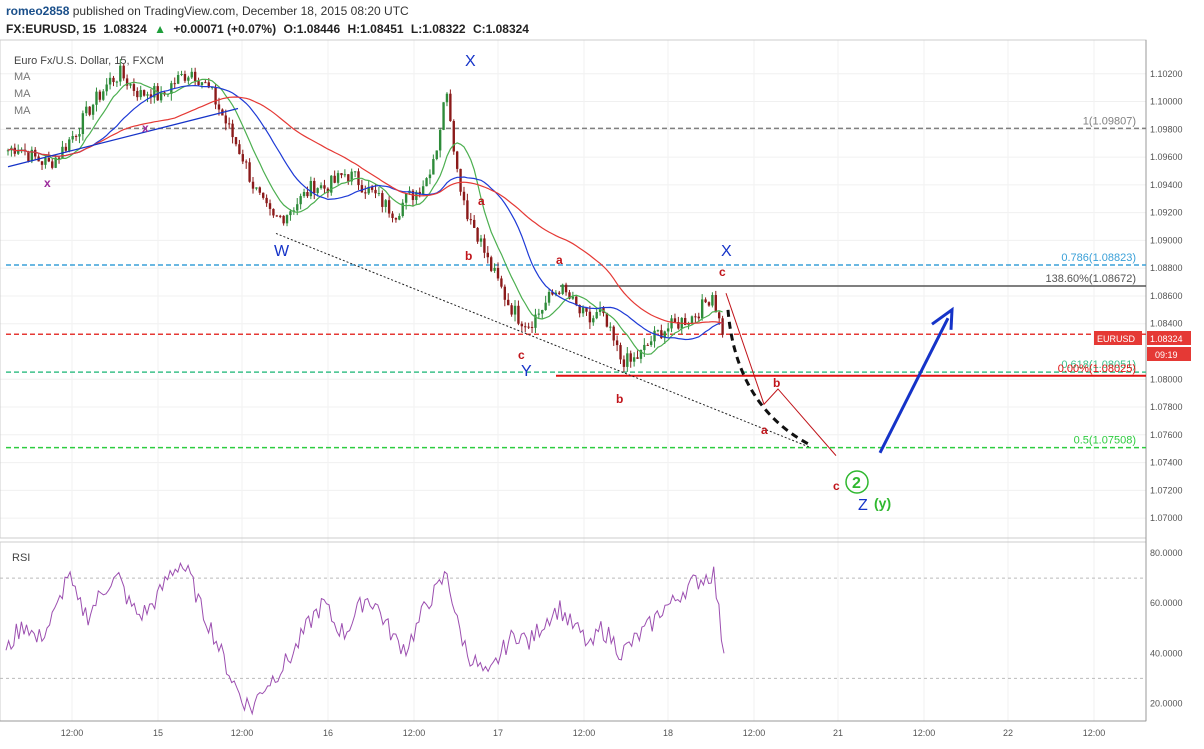 Image resolution: width=1204 pixels, height=749 pixels. Describe the element at coordinates (914, 385) in the screenshot. I see `target-arrow` at that location.